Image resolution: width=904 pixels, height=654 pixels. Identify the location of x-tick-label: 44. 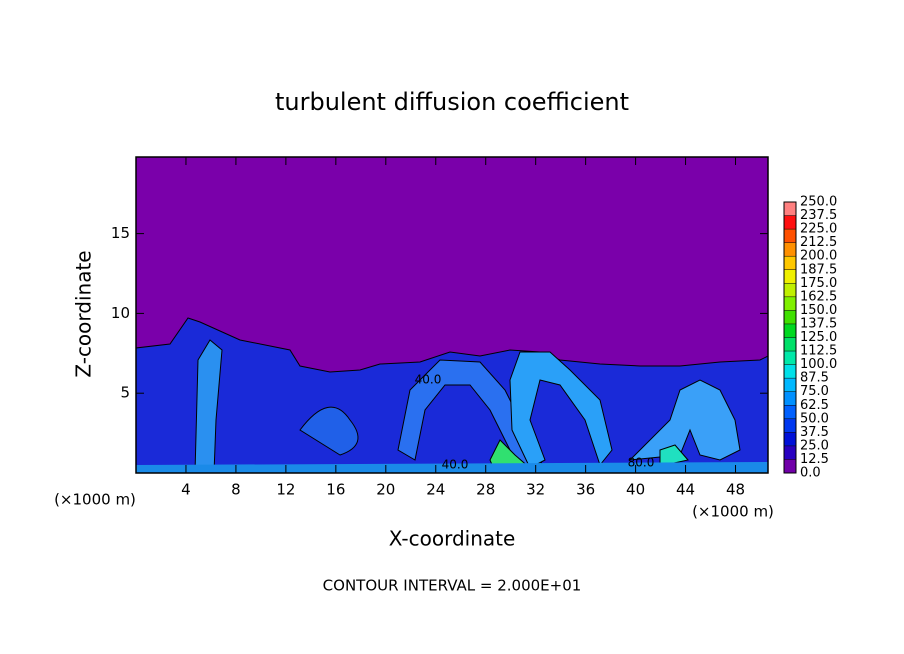
(685, 490).